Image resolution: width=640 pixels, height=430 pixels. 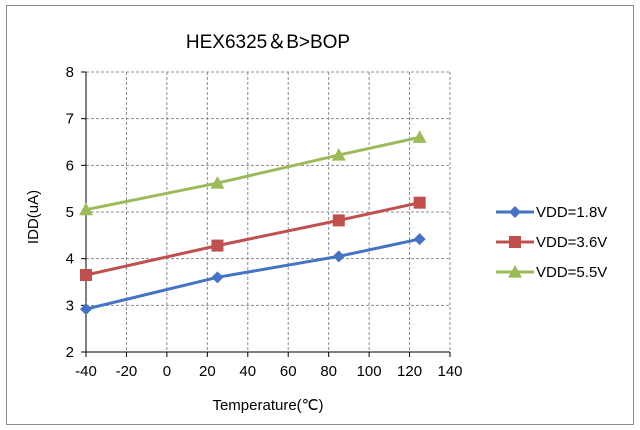 I want to click on legend-label: VDD=5.5V, so click(x=571, y=272).